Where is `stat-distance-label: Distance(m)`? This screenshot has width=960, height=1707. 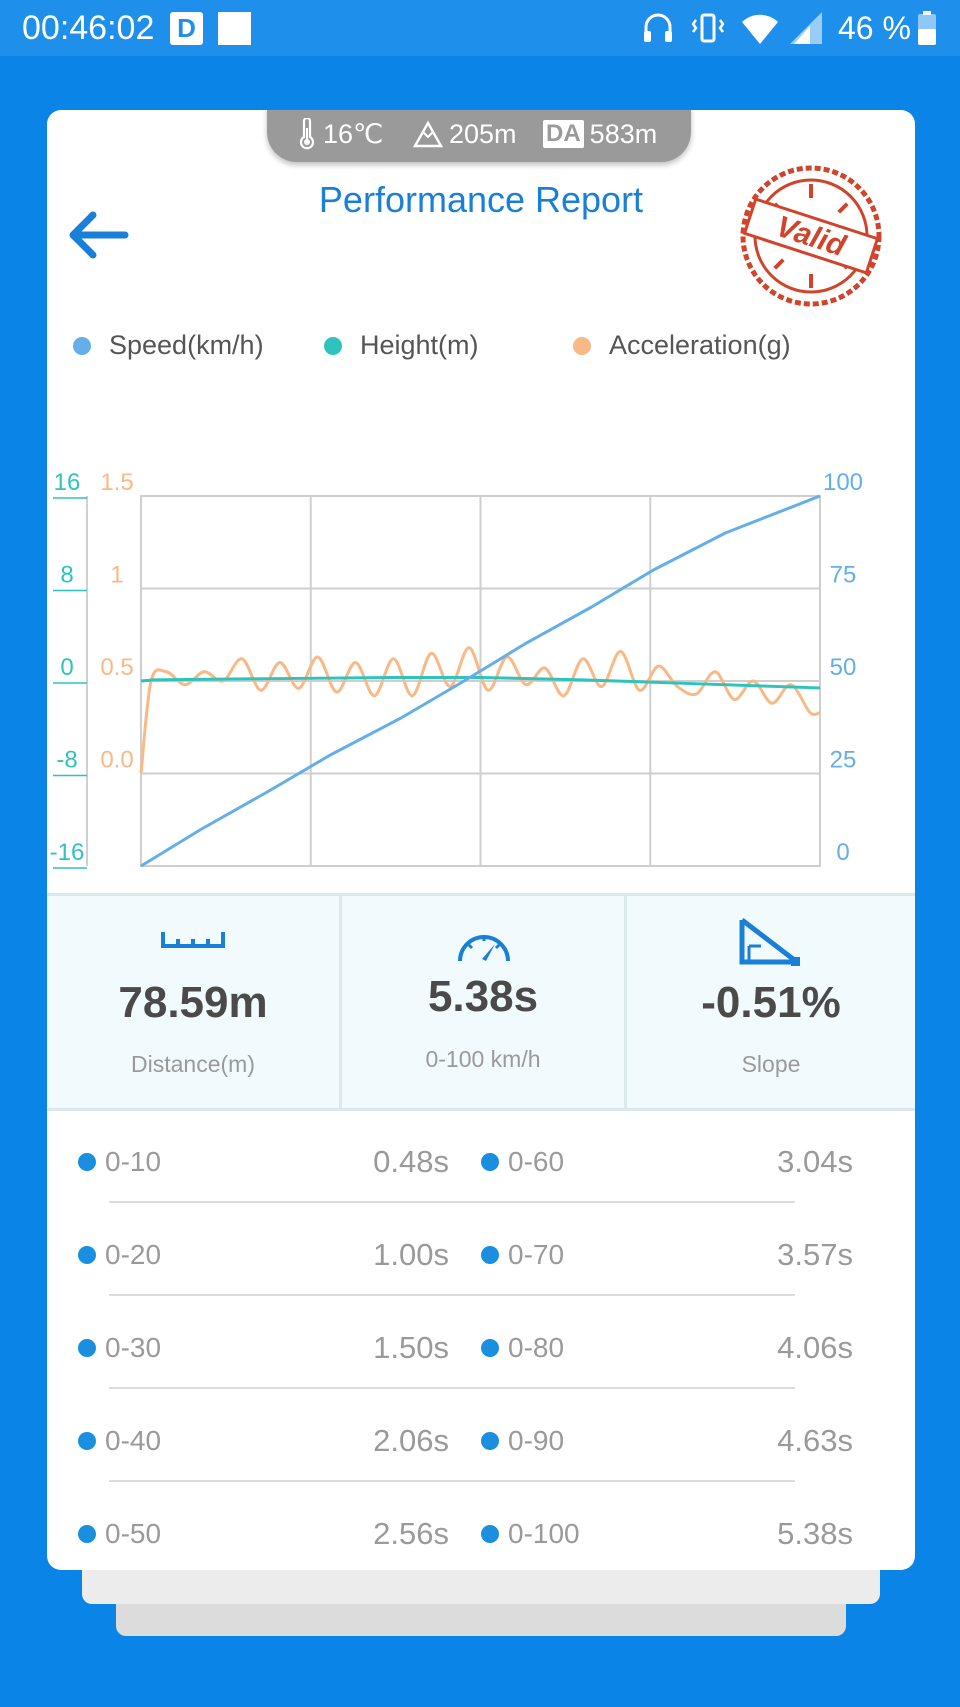 stat-distance-label: Distance(m) is located at coordinates (193, 1064).